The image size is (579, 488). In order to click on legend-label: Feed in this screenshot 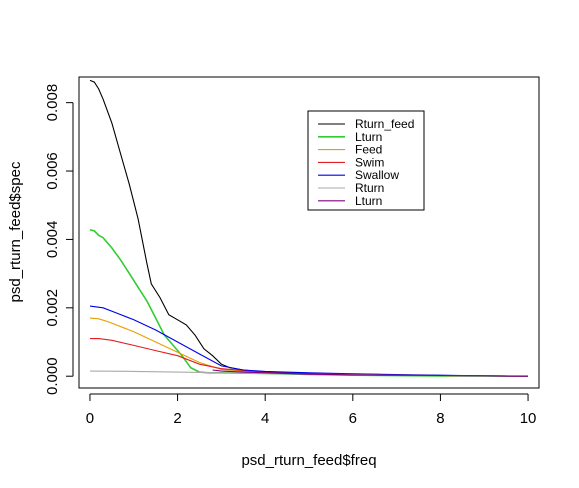, I will do `click(368, 150)`.